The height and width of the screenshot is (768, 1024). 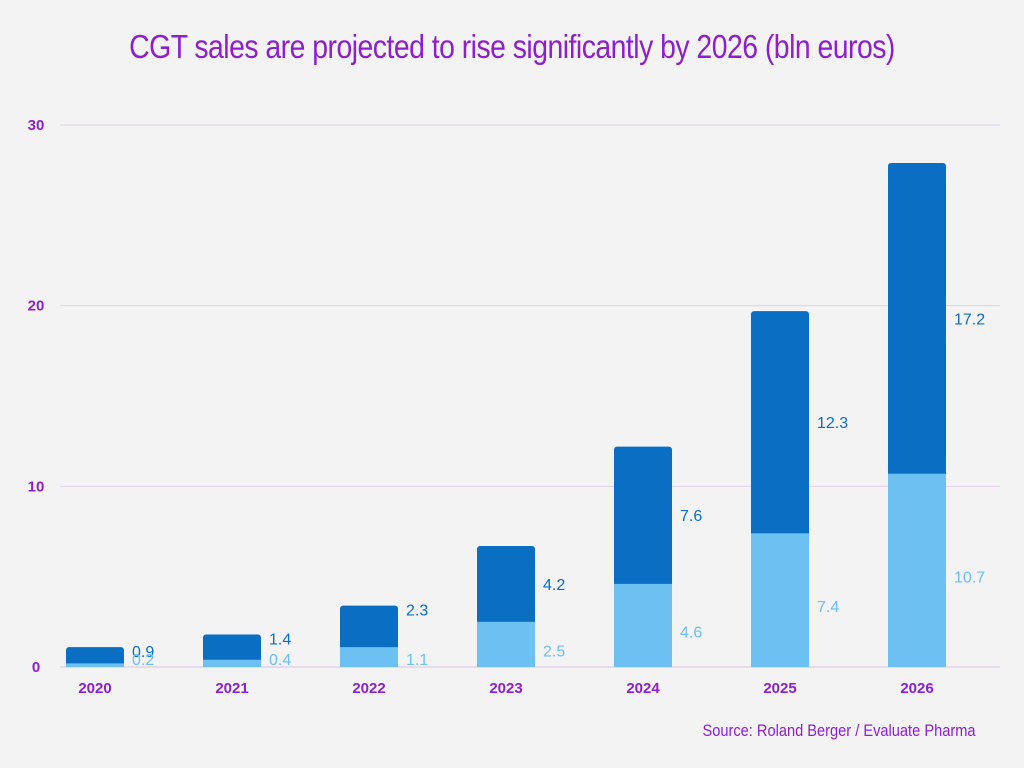 What do you see at coordinates (643, 688) in the screenshot?
I see `x-tick-label: 2024` at bounding box center [643, 688].